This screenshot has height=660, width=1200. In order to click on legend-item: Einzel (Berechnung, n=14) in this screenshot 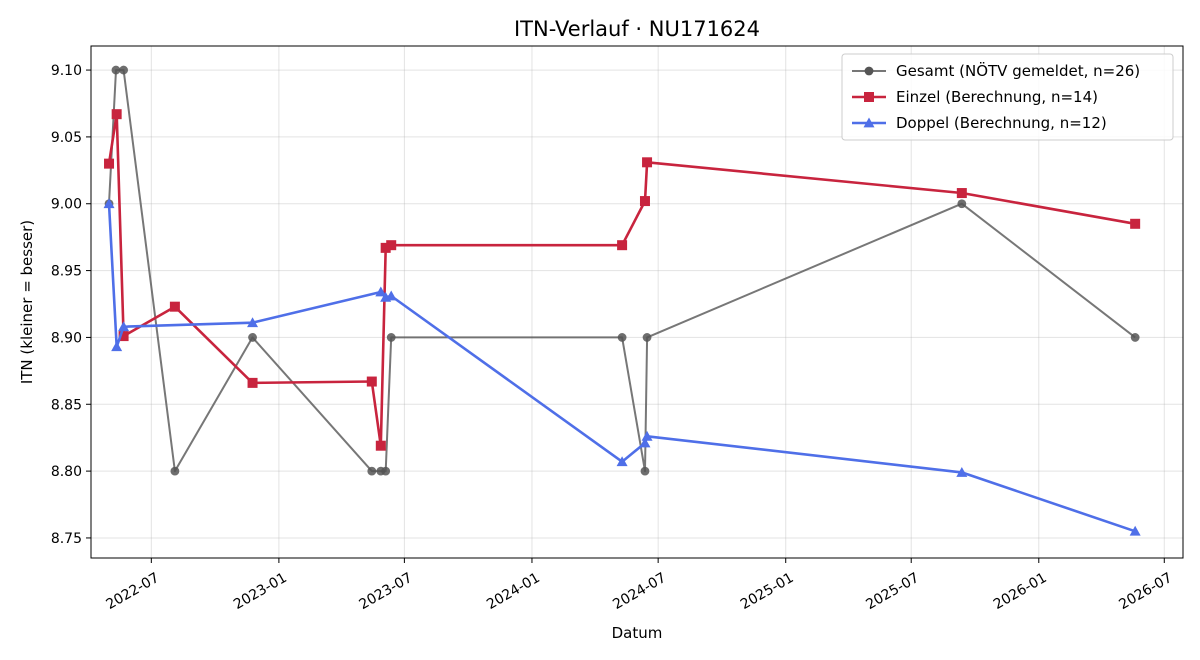, I will do `click(975, 97)`.